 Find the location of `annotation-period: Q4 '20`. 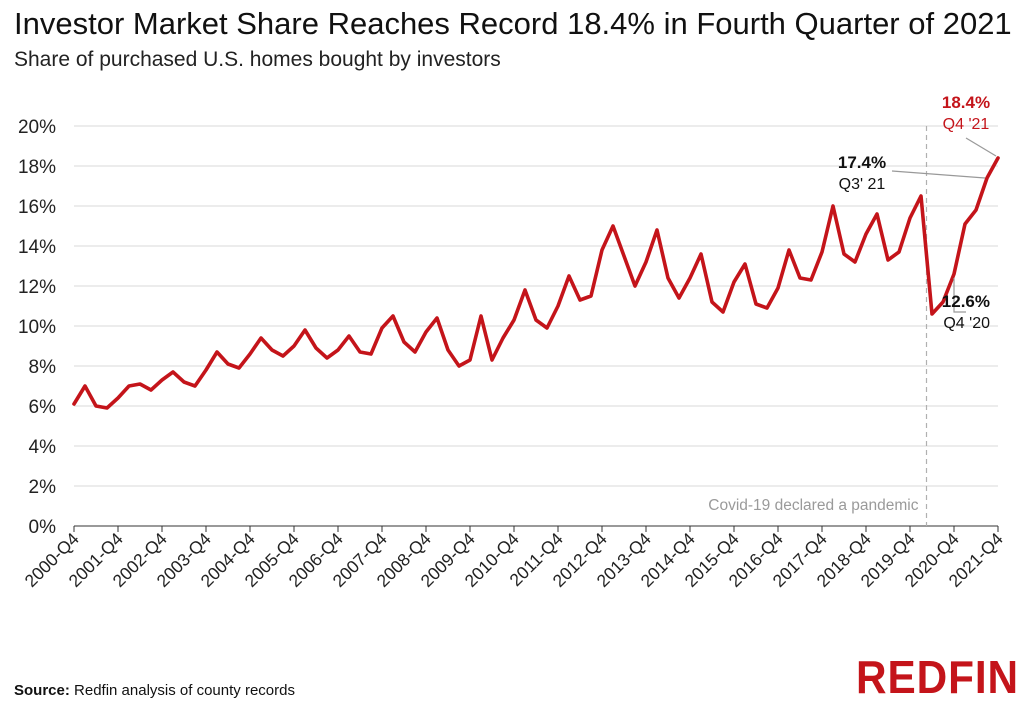

annotation-period: Q4 '20 is located at coordinates (966, 323).